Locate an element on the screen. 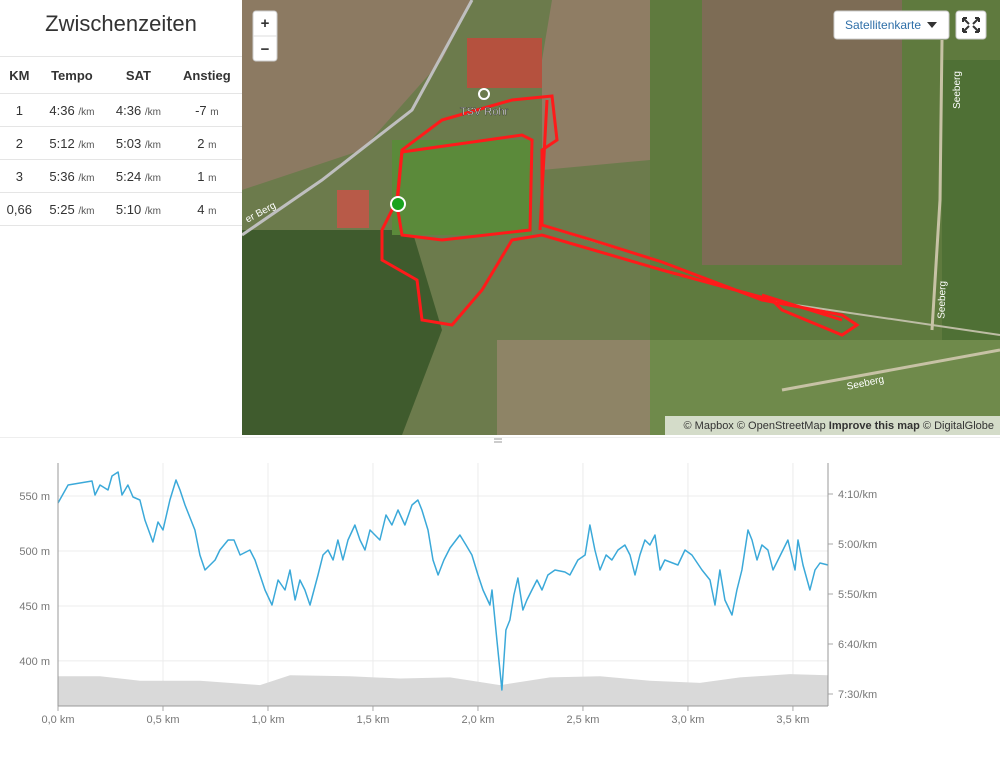 This screenshot has height=764, width=1000. splits-title: Zwischenzeiten is located at coordinates (121, 28).